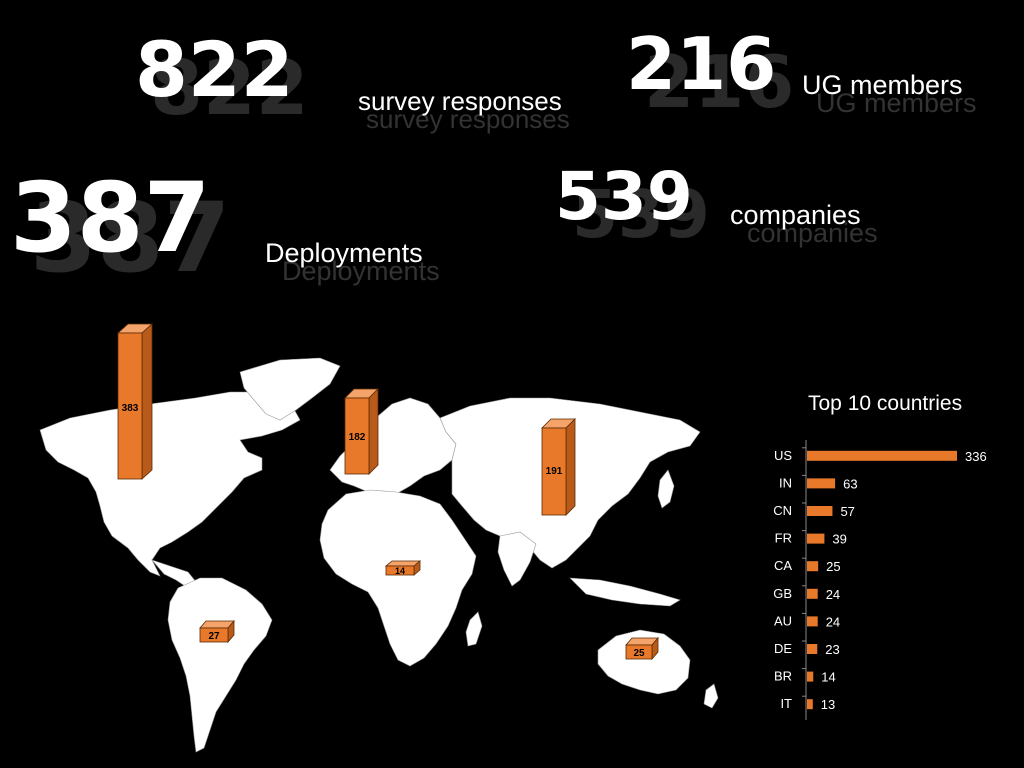 The image size is (1024, 768). I want to click on map-column-asia: 191, so click(558, 467).